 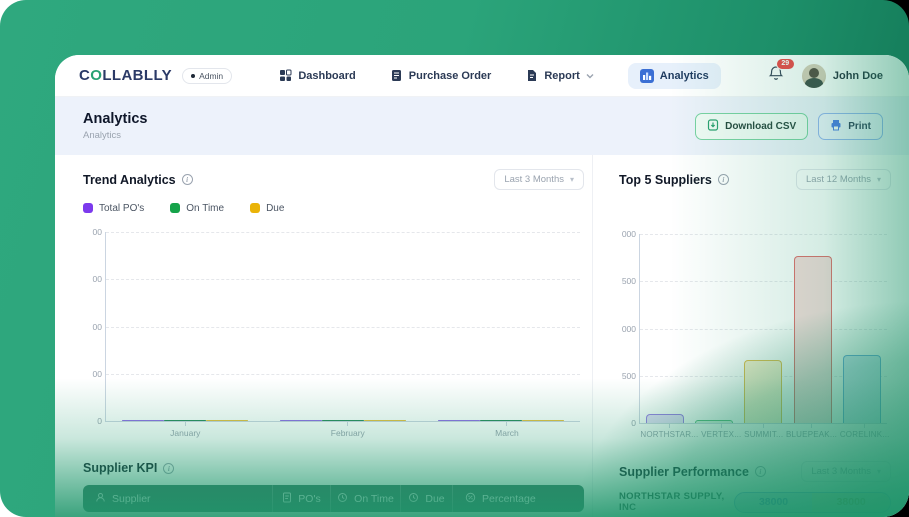 What do you see at coordinates (838, 179) in the screenshot?
I see `suppliers-range-value: Last 12 Months` at bounding box center [838, 179].